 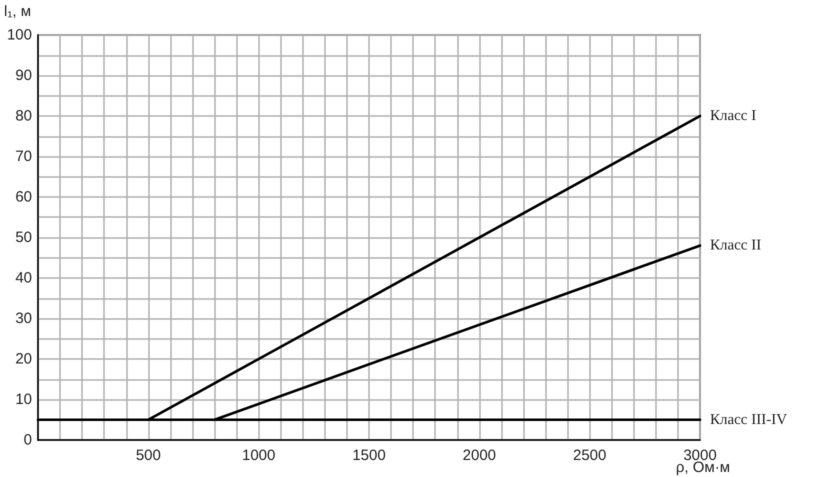 What do you see at coordinates (23, 197) in the screenshot?
I see `y-tick-label: 60` at bounding box center [23, 197].